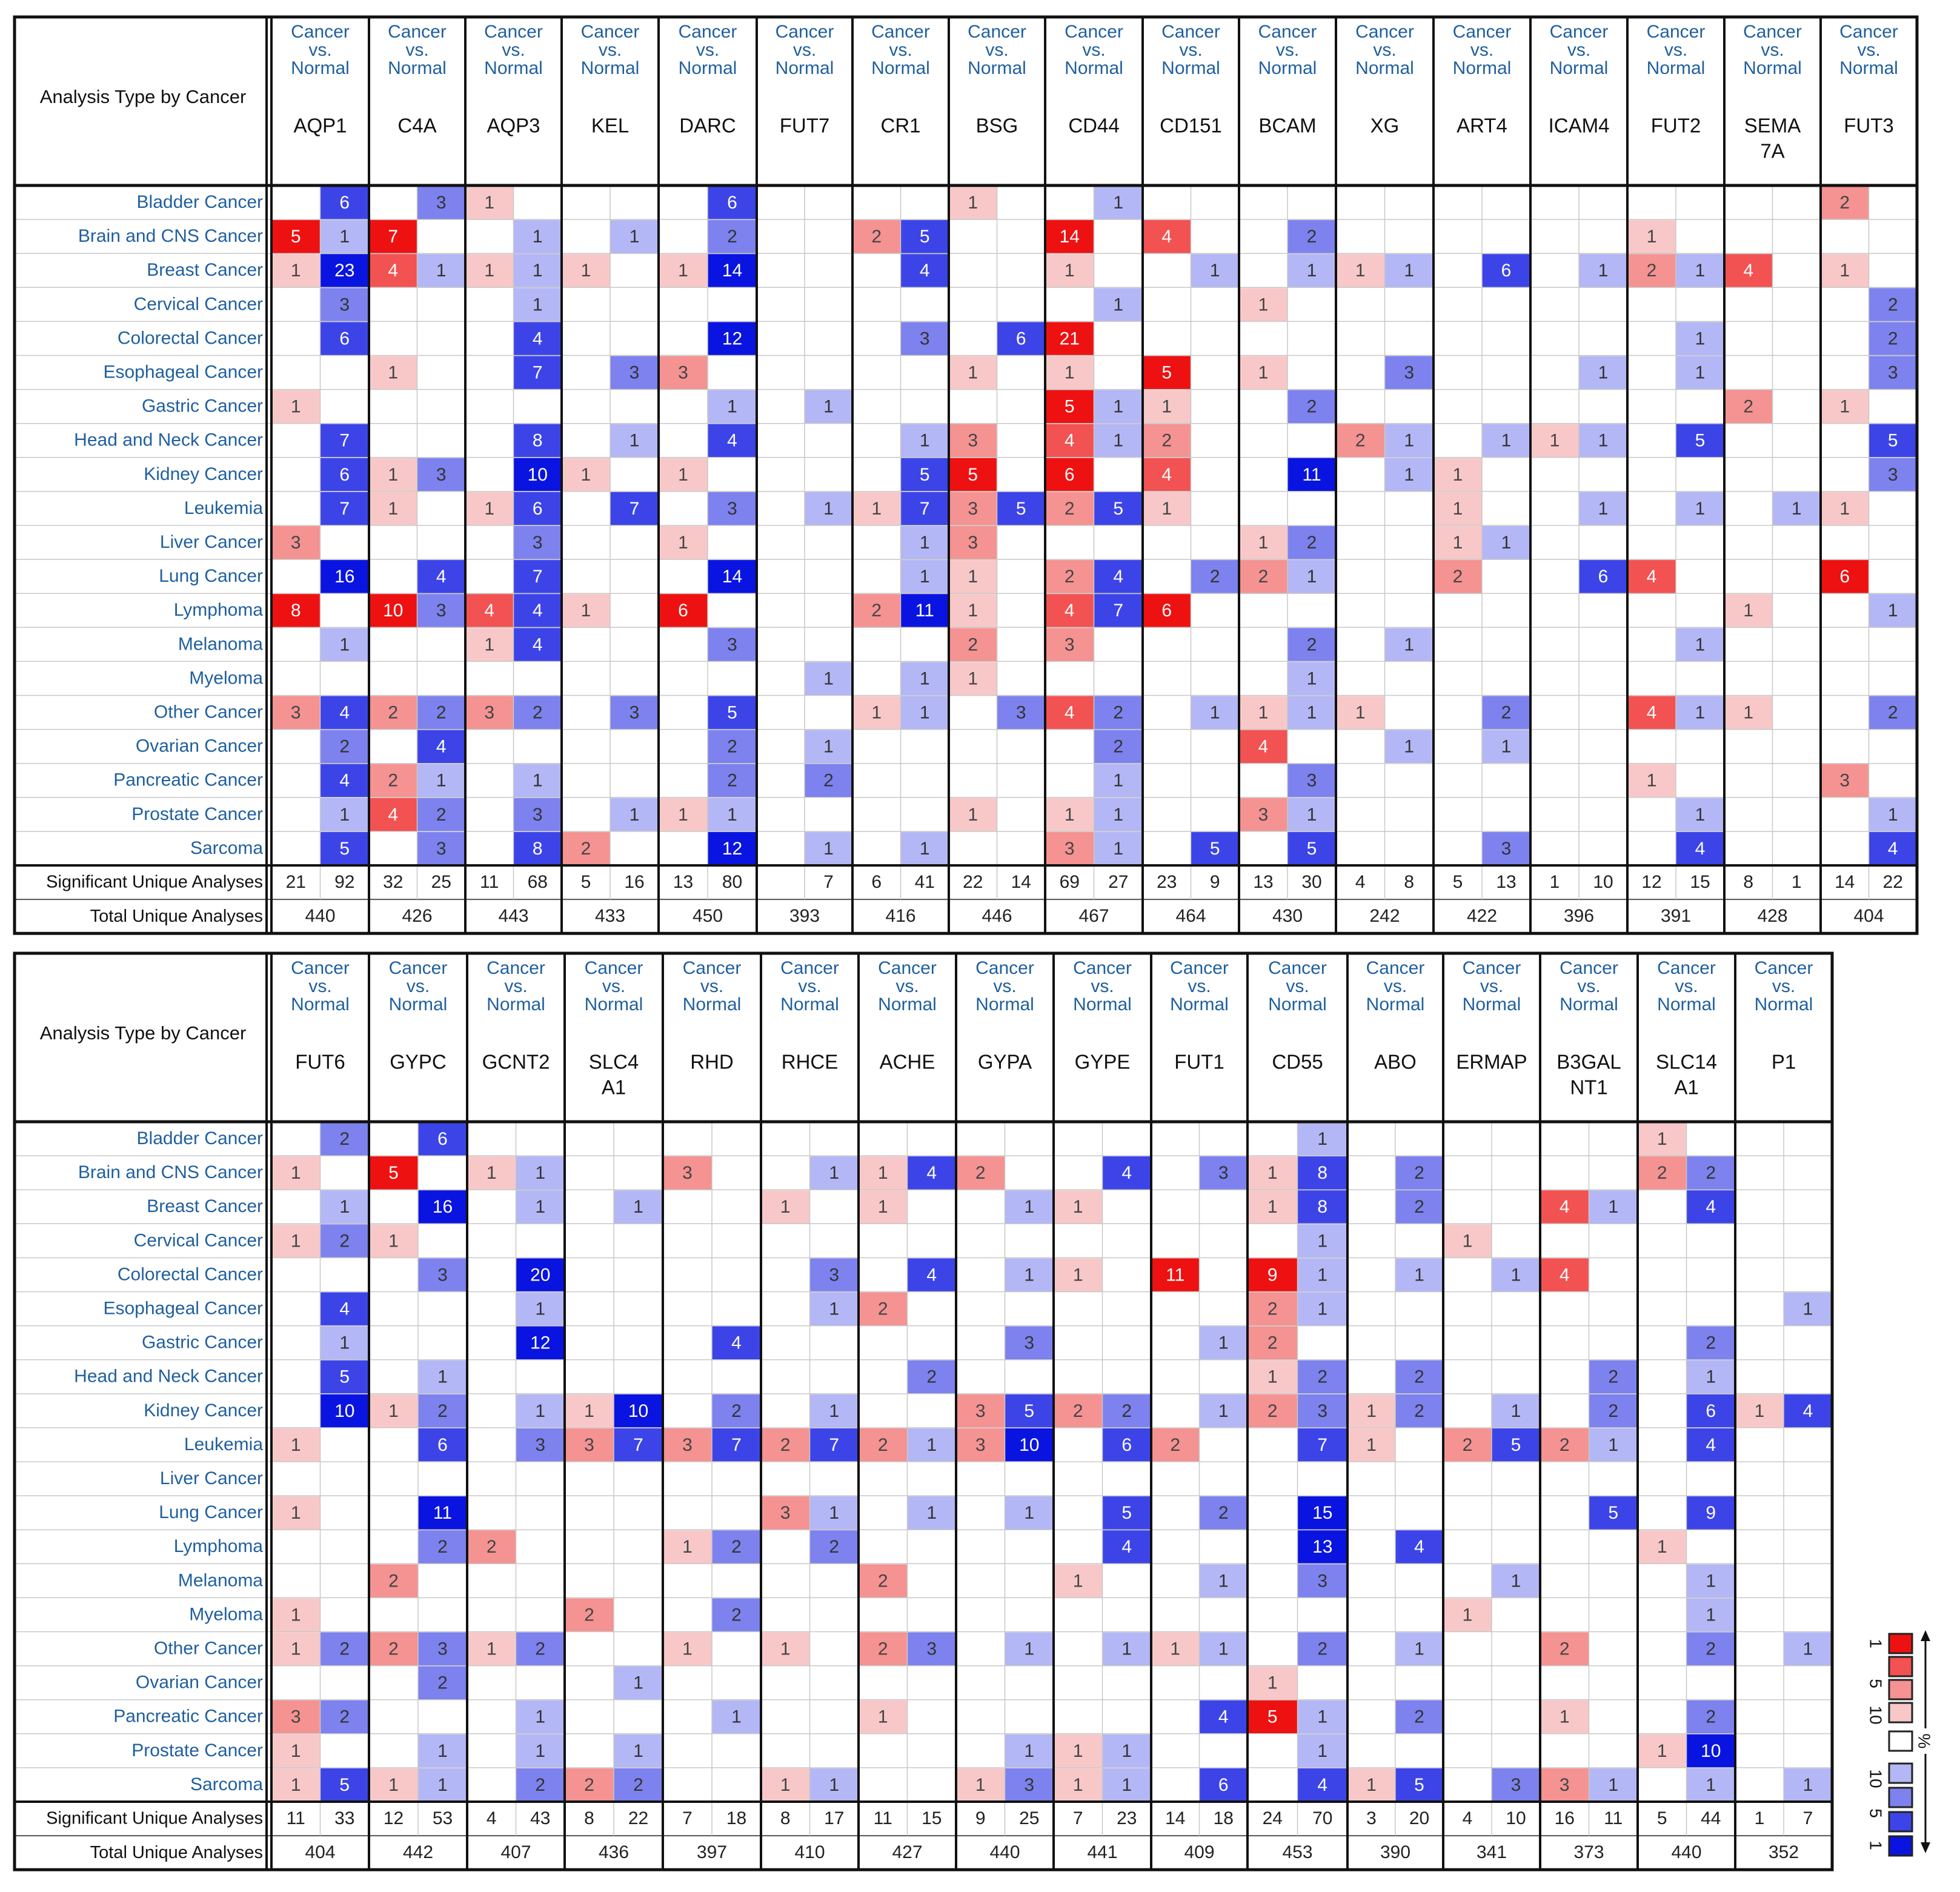  Describe the element at coordinates (981, 1411) in the screenshot. I see `panel-2-cell-up-gypa-r8` at that location.